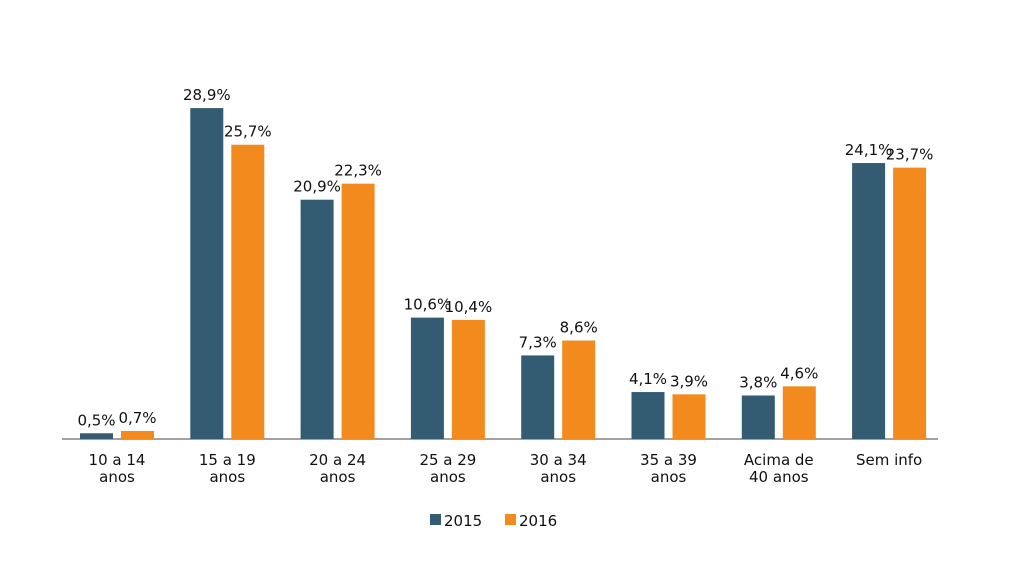  Describe the element at coordinates (96, 420) in the screenshot. I see `value-label: 0,5%` at that location.